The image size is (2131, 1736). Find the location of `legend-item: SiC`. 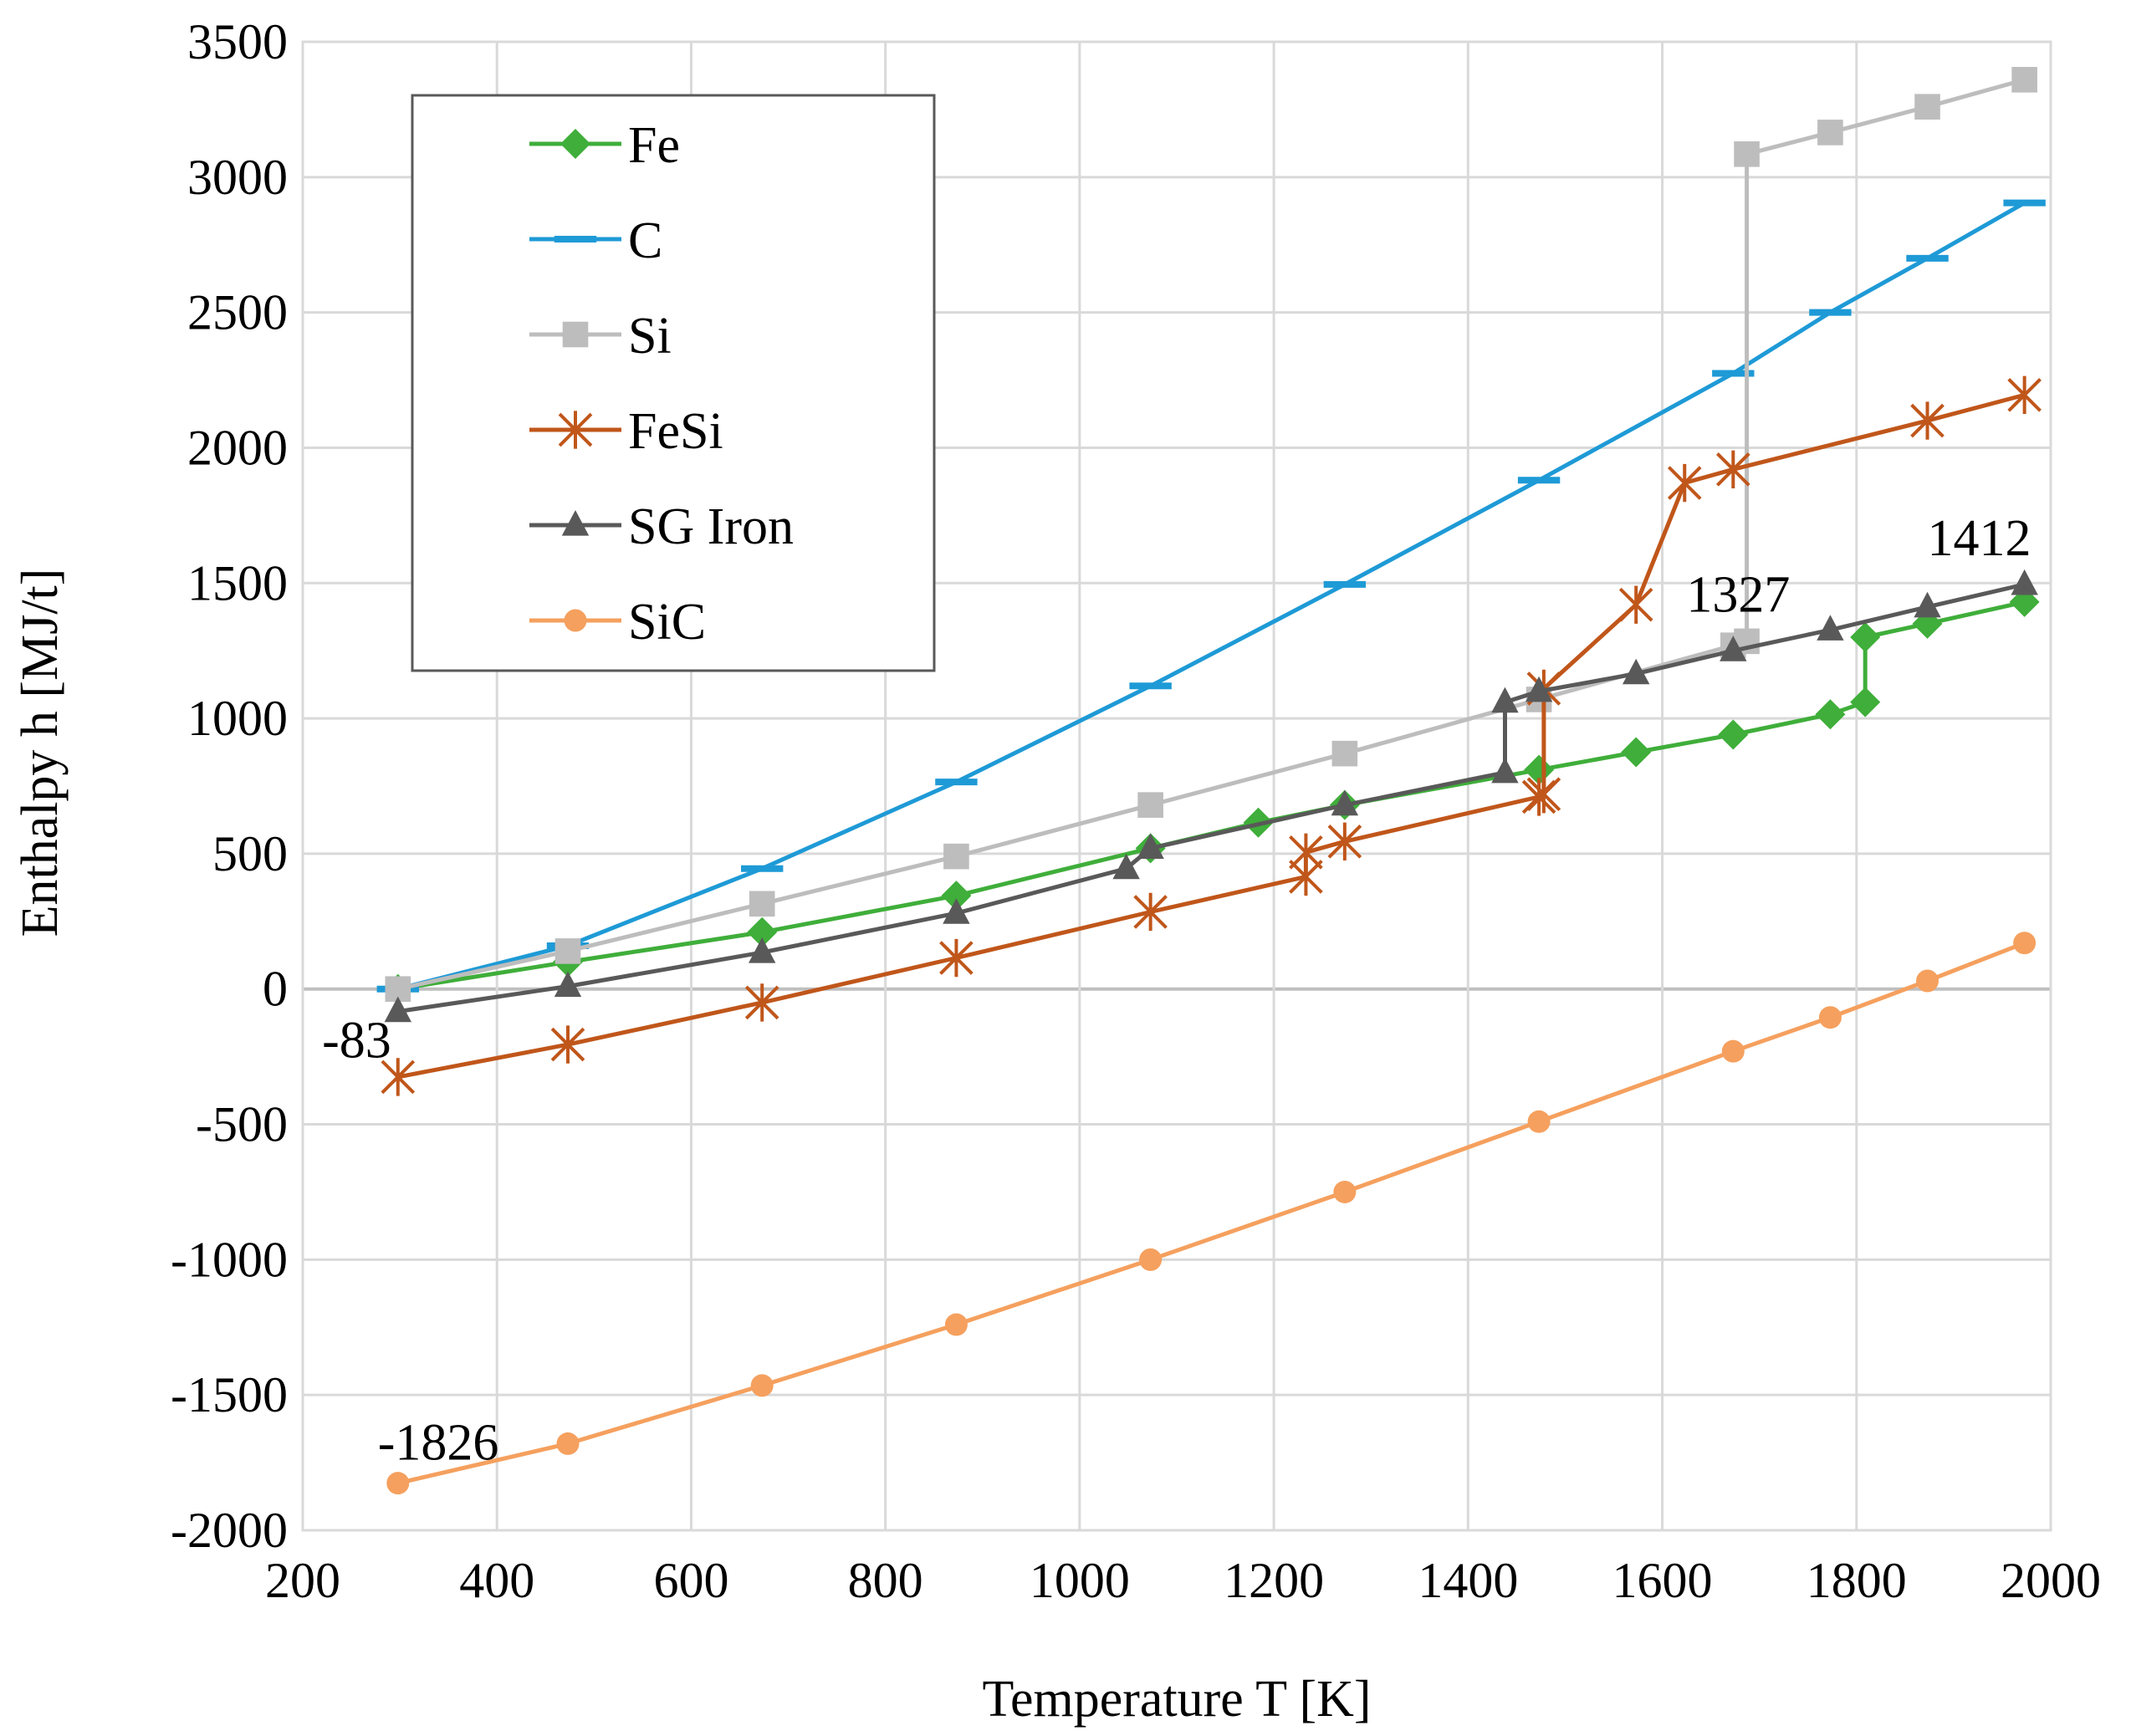

legend-item: SiC is located at coordinates (617, 622).